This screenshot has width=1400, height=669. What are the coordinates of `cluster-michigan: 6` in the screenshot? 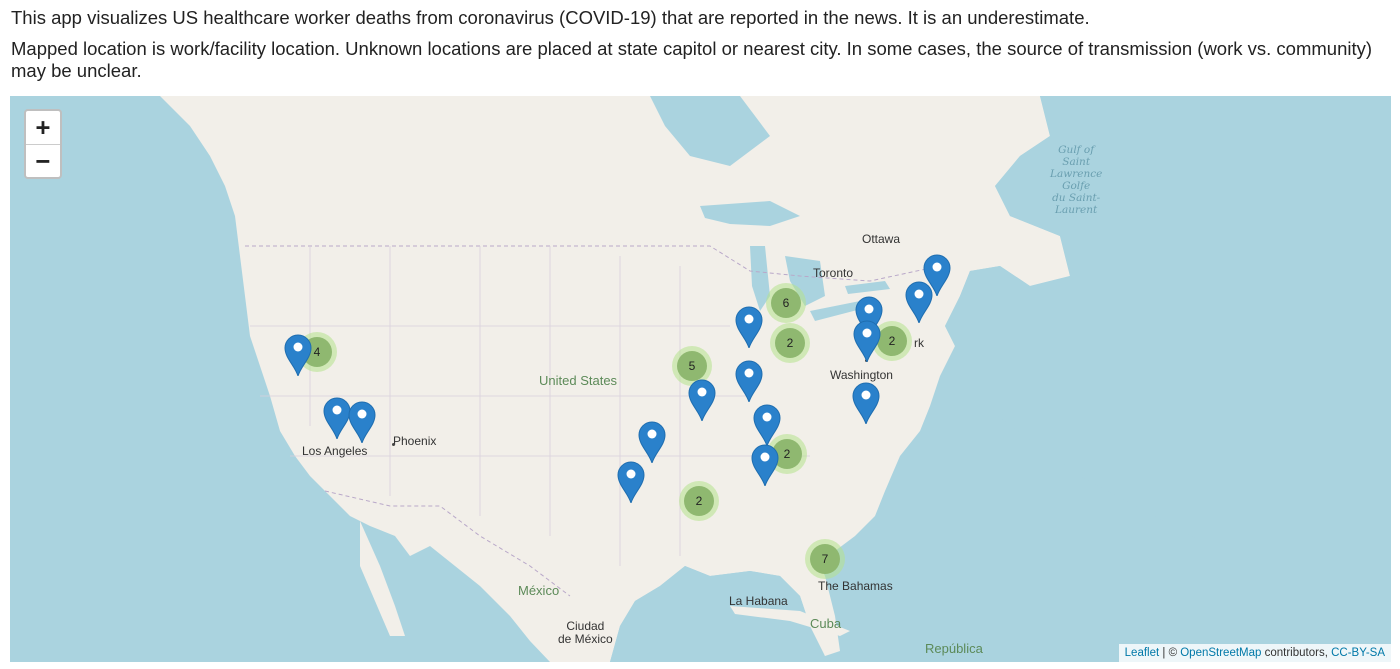 It's located at (786, 303).